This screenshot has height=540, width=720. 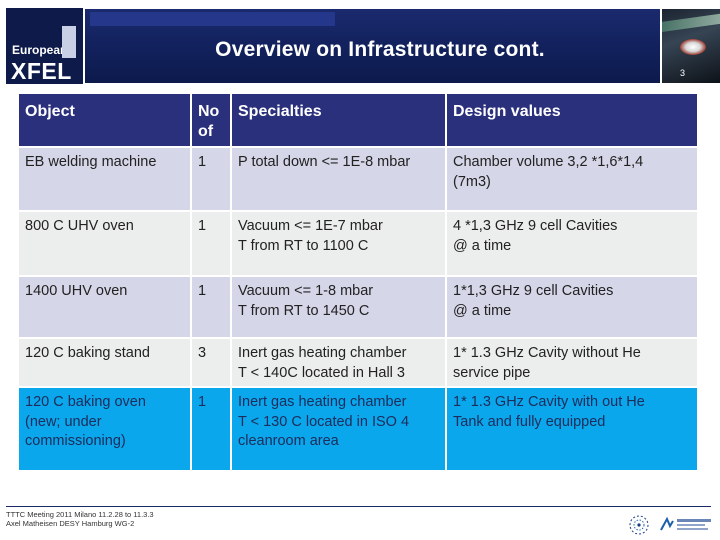 I want to click on cell-line: T < 130 C located in ISO 4, so click(x=324, y=421).